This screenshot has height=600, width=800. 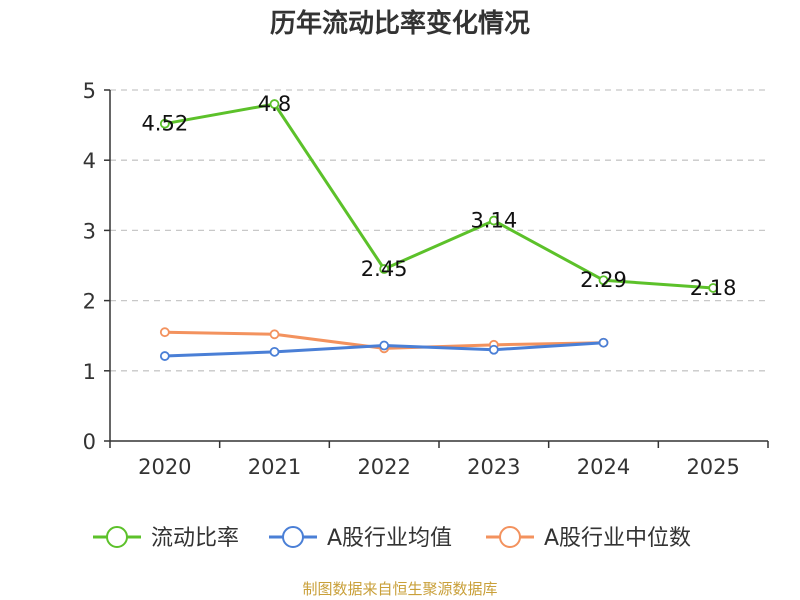 I want to click on legend-label: 流动比率, so click(x=195, y=538).